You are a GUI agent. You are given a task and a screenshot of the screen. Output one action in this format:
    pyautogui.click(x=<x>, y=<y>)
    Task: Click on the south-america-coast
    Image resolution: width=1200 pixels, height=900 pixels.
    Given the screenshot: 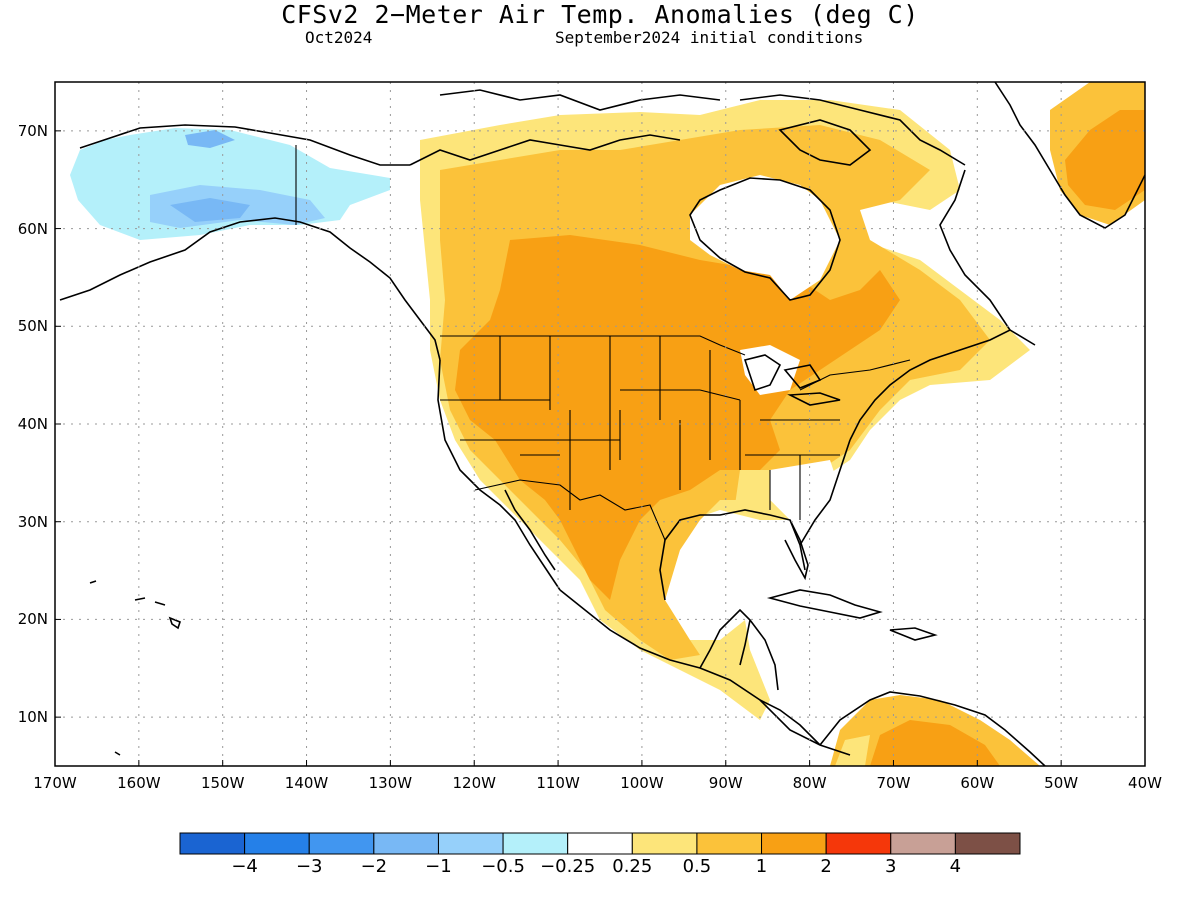 What is the action you would take?
    pyautogui.click(x=932, y=728)
    